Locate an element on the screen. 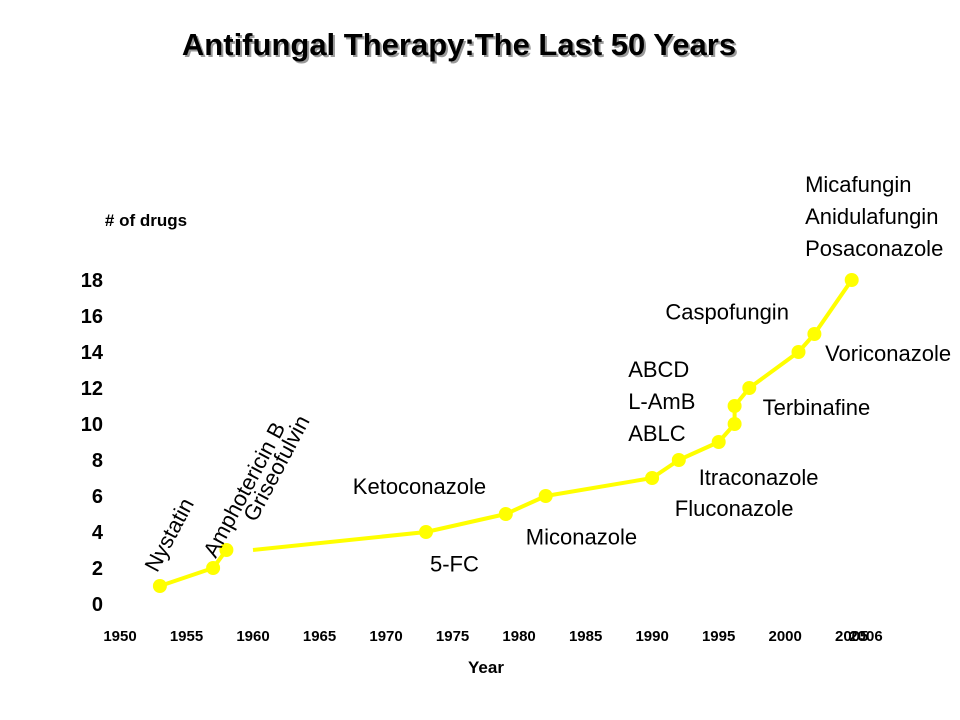 The height and width of the screenshot is (720, 960). x-tick-label: 1970 is located at coordinates (385, 636).